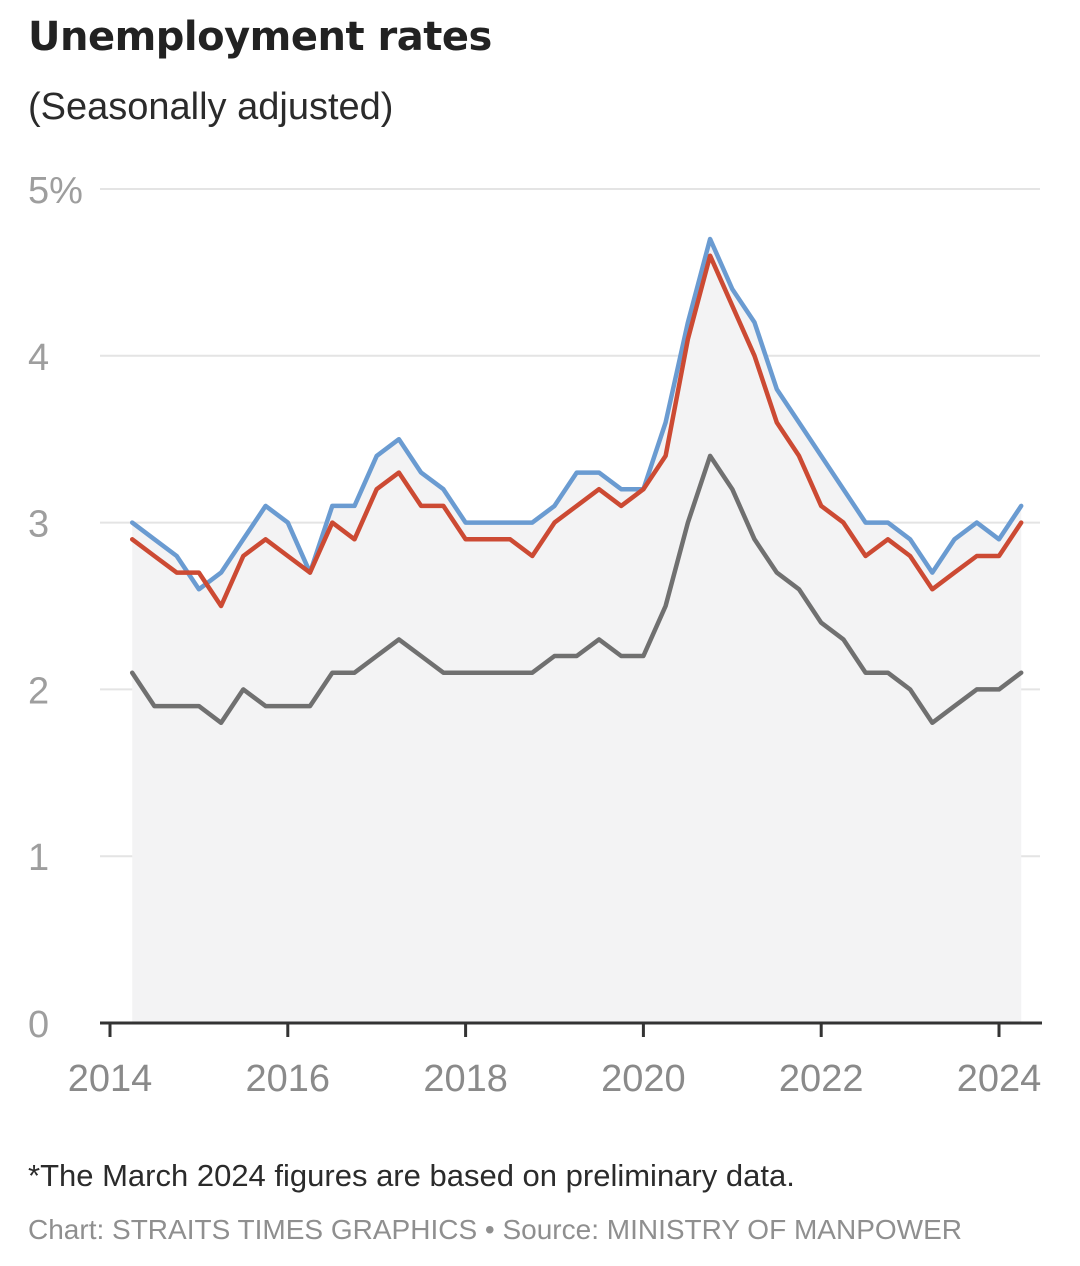 The width and height of the screenshot is (1080, 1266). I want to click on y-tick-label: 2, so click(38, 691).